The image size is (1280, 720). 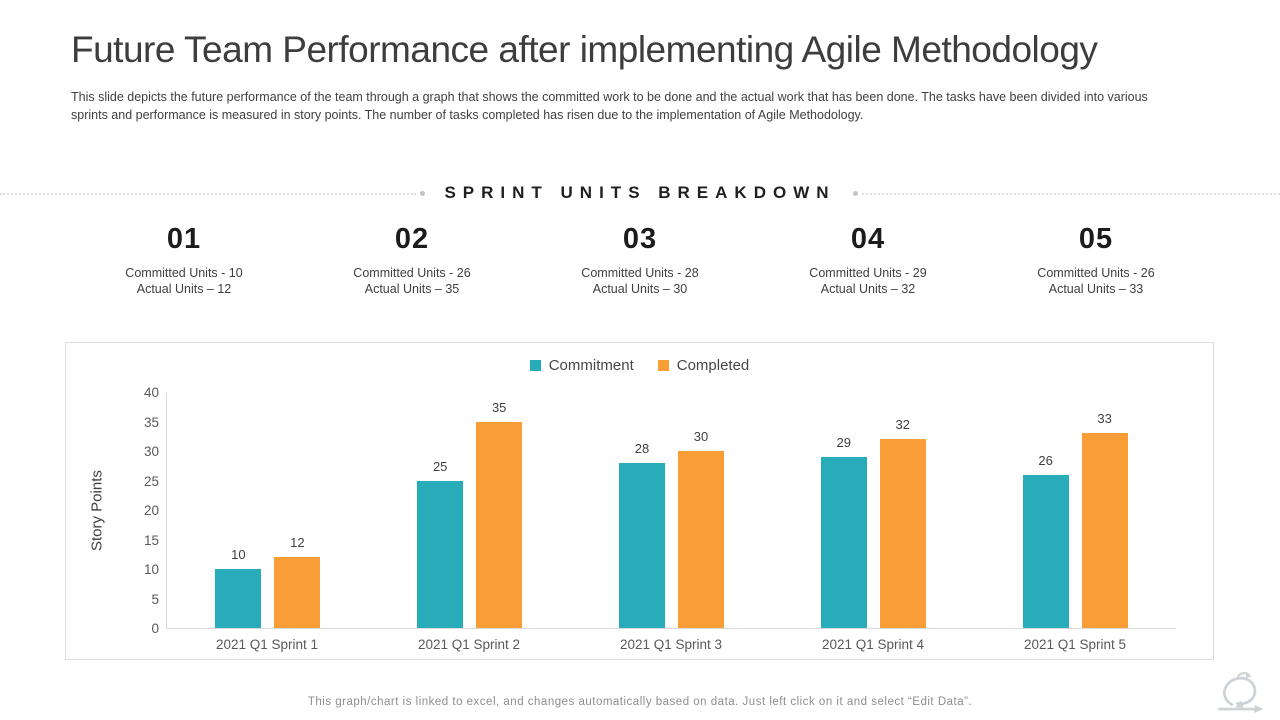 What do you see at coordinates (855, 193) in the screenshot?
I see `divider-dot-right` at bounding box center [855, 193].